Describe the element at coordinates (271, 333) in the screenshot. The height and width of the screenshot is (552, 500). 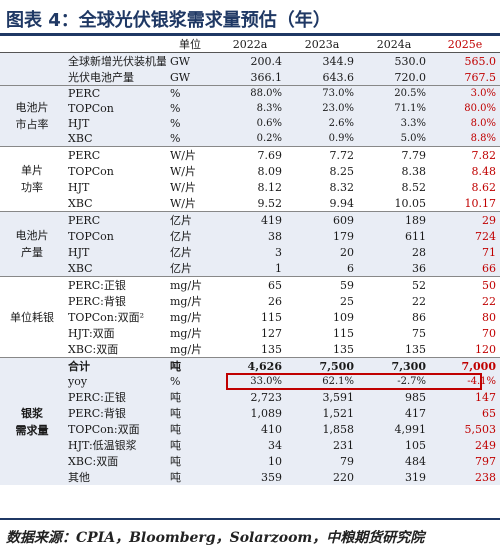
I see `cell-value-2022a: 127` at that location.